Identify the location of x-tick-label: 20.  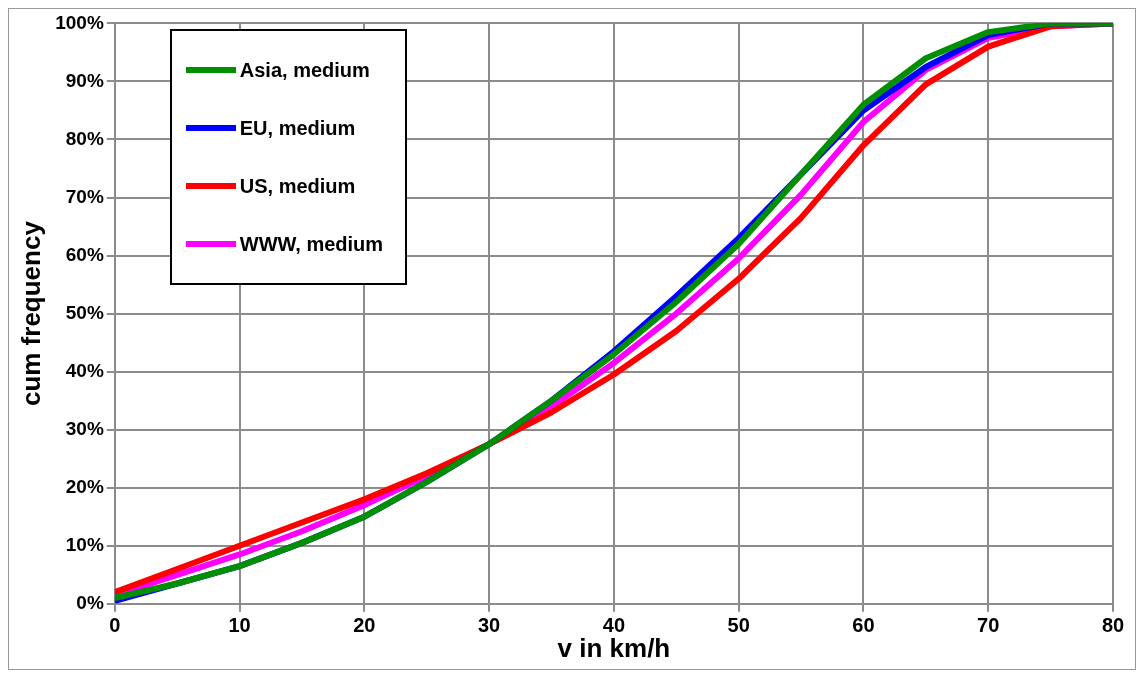
(364, 625).